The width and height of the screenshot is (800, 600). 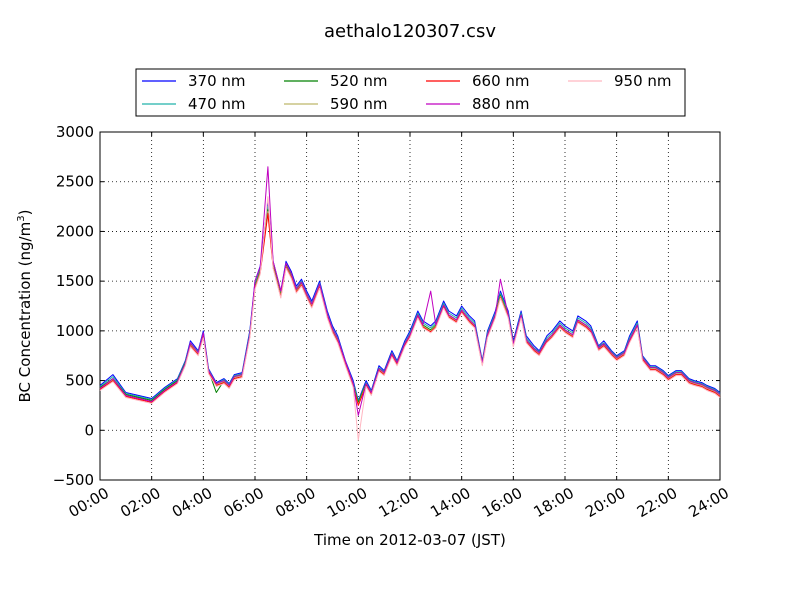 I want to click on x-tick-label: 20:00, so click(x=605, y=502).